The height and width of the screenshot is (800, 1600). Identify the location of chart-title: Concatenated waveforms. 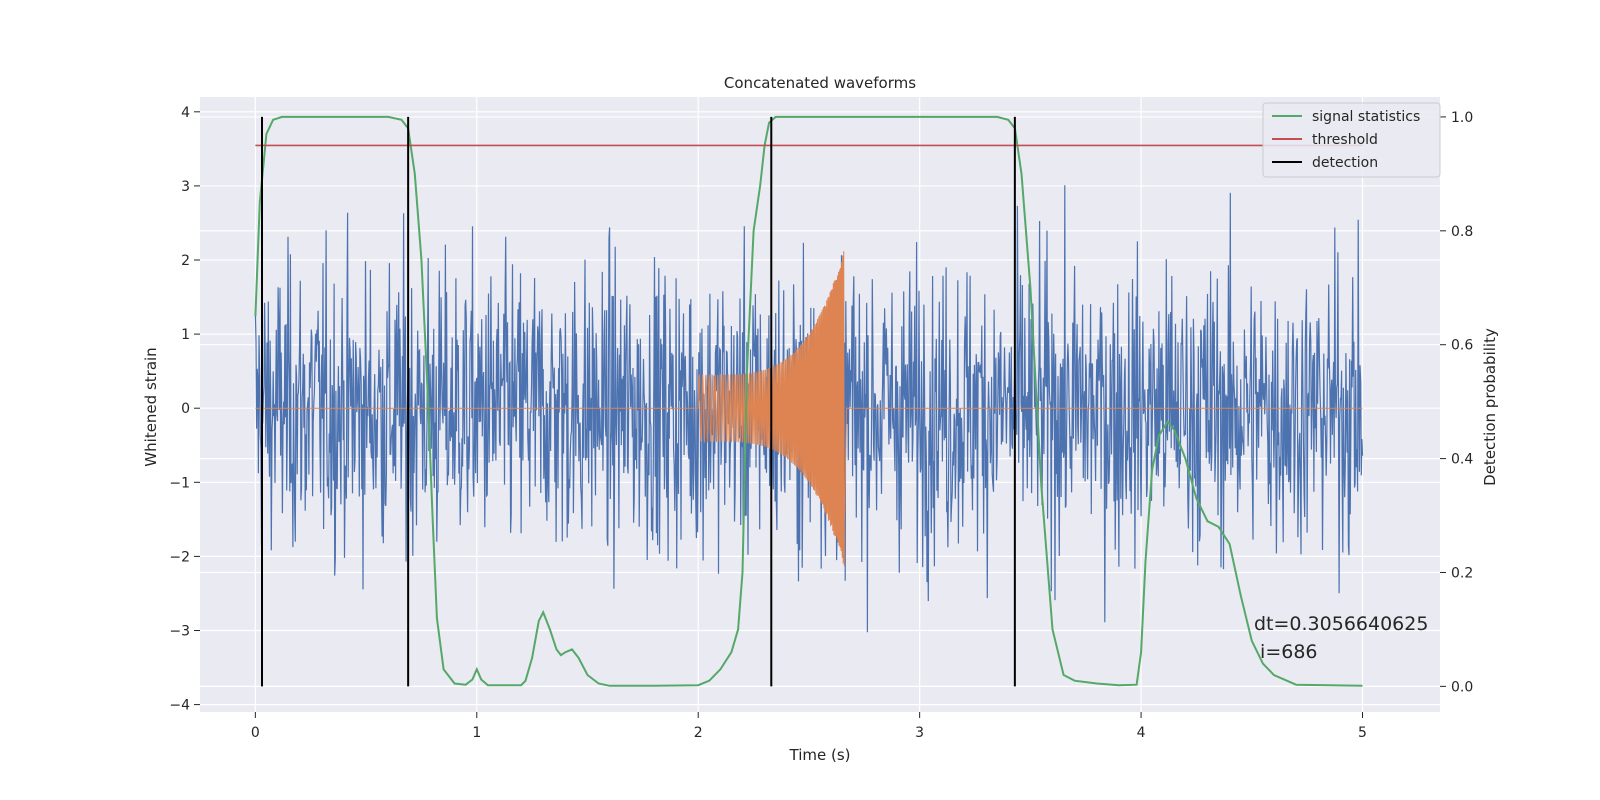
(820, 83).